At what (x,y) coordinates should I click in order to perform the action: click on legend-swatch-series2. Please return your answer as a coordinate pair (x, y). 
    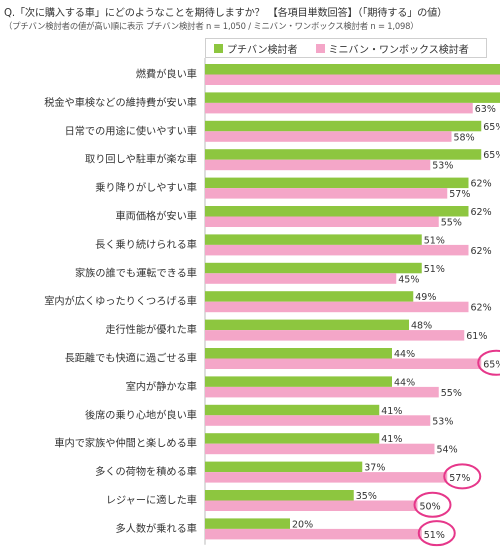
    Looking at the image, I should click on (320, 48).